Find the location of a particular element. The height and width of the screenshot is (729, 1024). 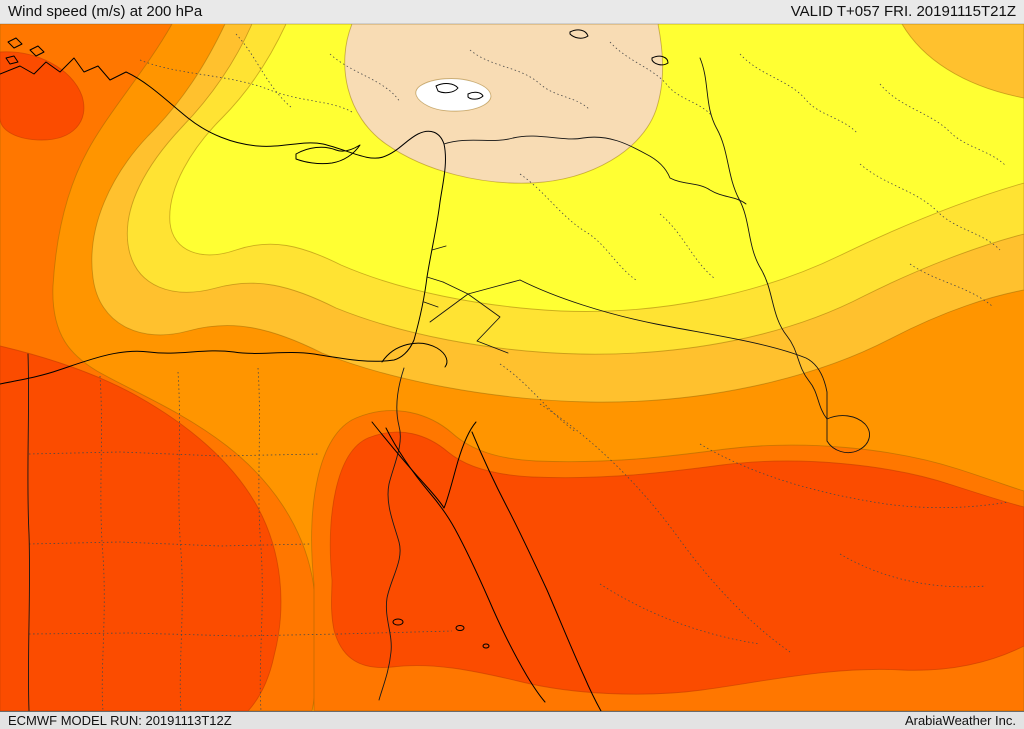

valid-time: VALID T+057 FRI. 20191115T21Z is located at coordinates (903, 11).